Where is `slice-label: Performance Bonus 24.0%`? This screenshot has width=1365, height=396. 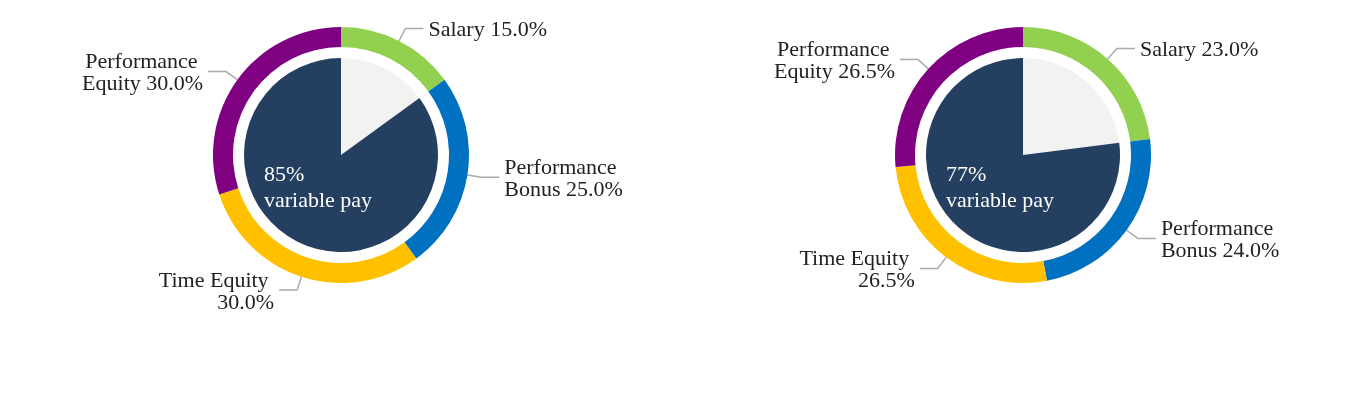 slice-label: Performance Bonus 24.0% is located at coordinates (1220, 238).